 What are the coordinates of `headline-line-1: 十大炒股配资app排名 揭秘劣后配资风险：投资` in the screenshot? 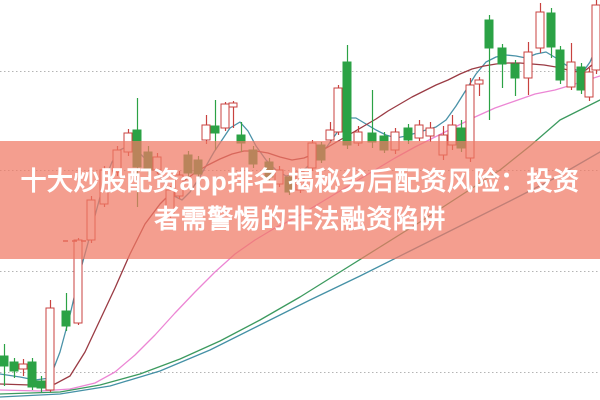 It's located at (300, 181).